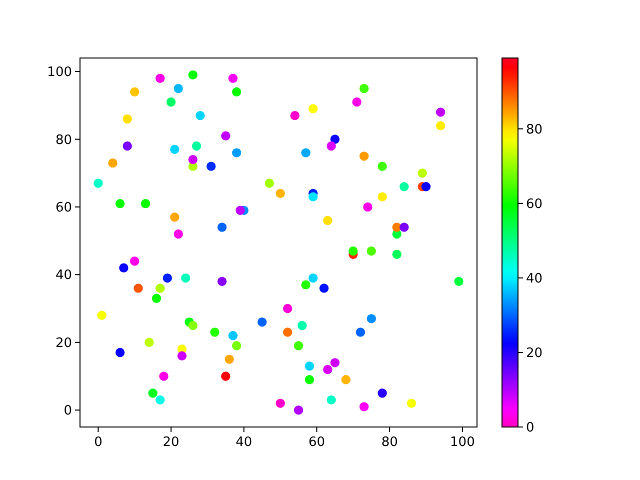  What do you see at coordinates (534, 130) in the screenshot?
I see `color-bar-label: 80` at bounding box center [534, 130].